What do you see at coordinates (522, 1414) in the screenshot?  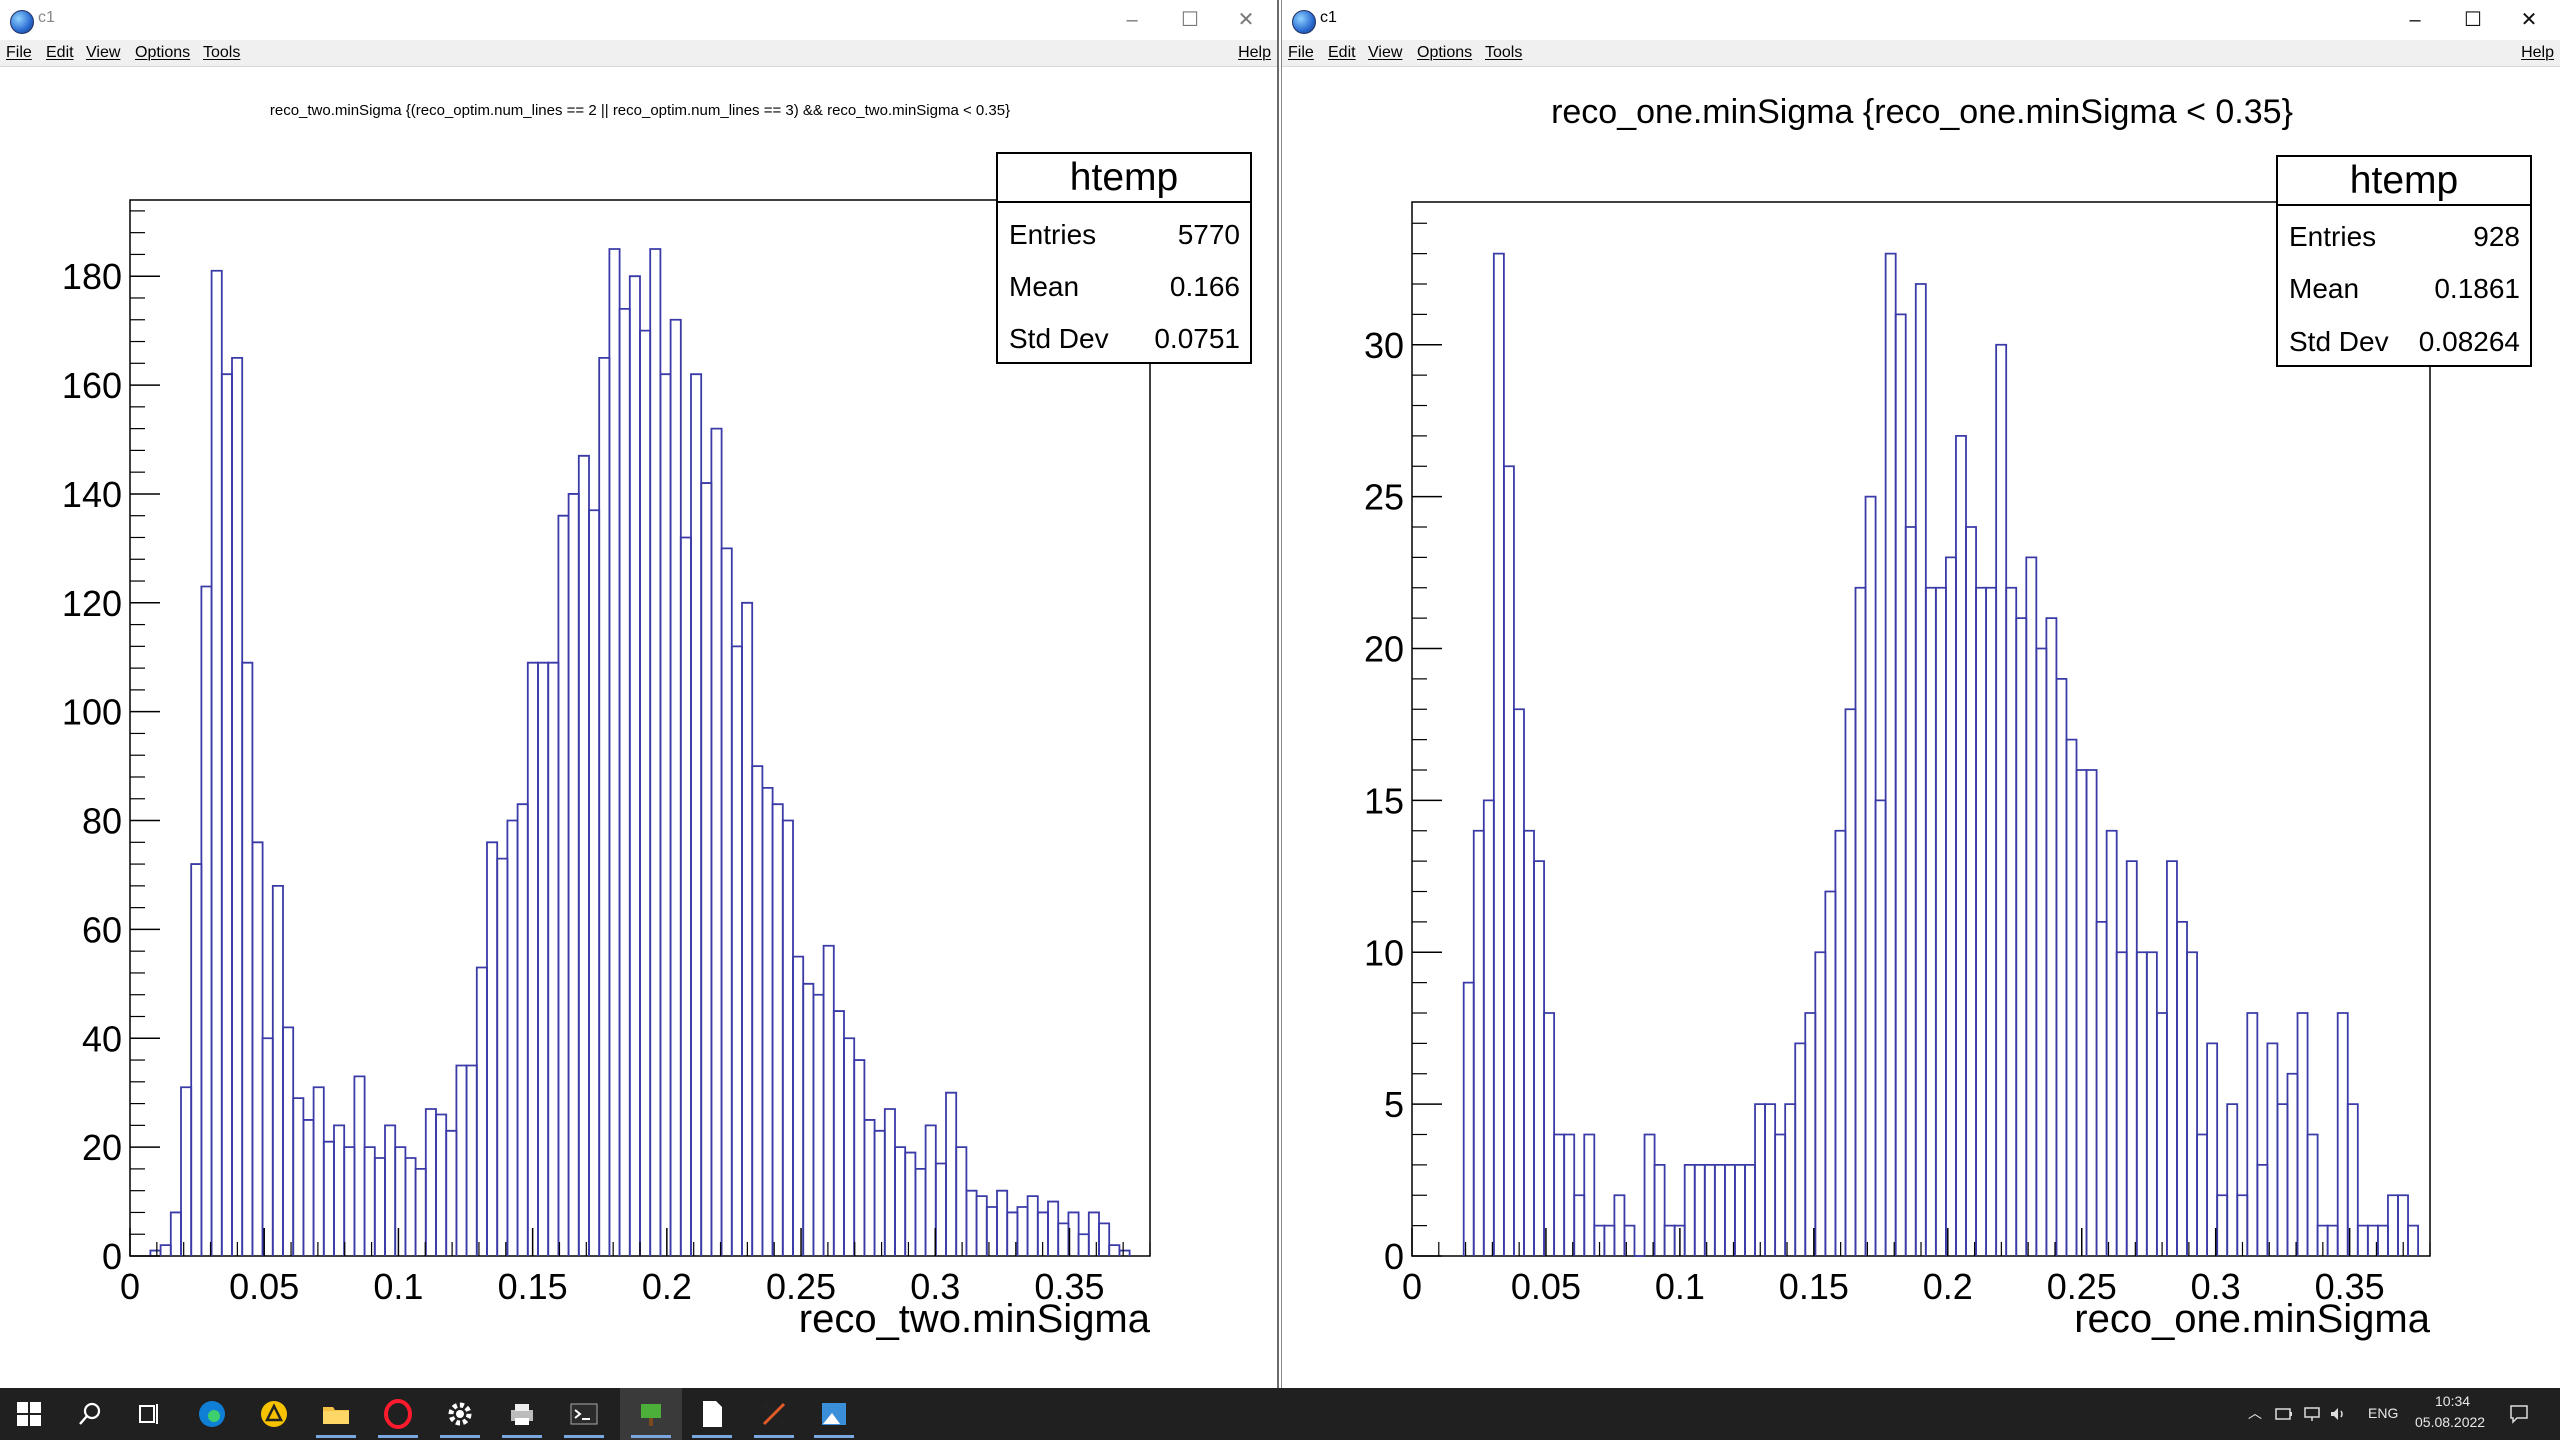 I see `printer-icon` at bounding box center [522, 1414].